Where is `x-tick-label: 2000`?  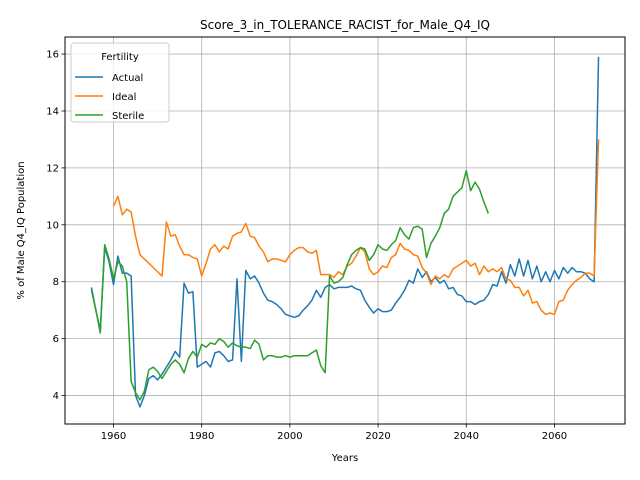 x-tick-label: 2000 is located at coordinates (289, 436).